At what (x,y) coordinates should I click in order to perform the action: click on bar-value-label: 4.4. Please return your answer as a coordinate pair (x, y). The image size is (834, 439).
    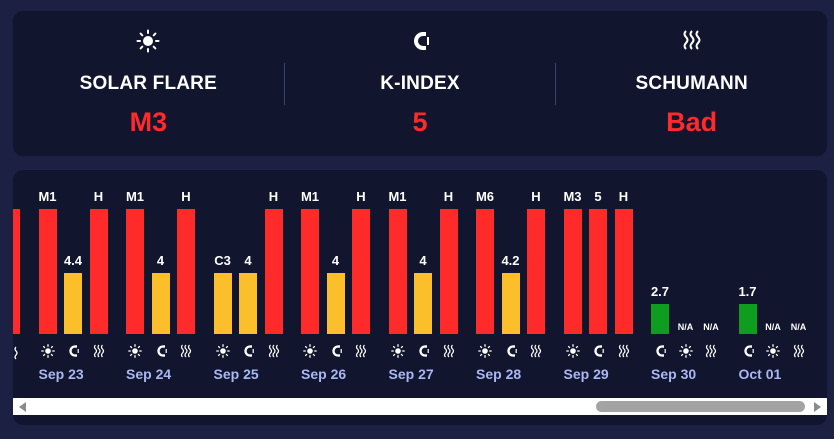
    Looking at the image, I should click on (73, 260).